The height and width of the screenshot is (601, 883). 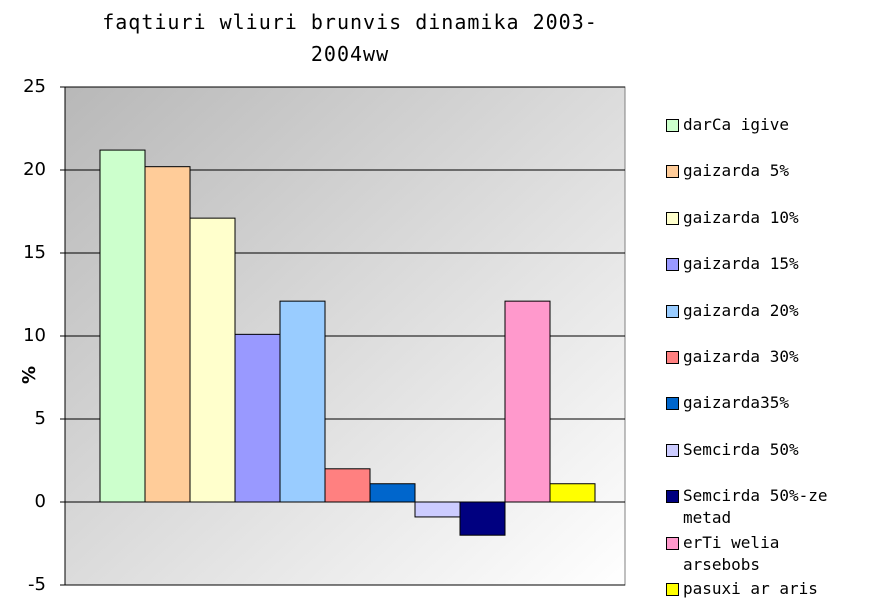 I want to click on legend-label: gaizarda 30%, so click(x=741, y=356).